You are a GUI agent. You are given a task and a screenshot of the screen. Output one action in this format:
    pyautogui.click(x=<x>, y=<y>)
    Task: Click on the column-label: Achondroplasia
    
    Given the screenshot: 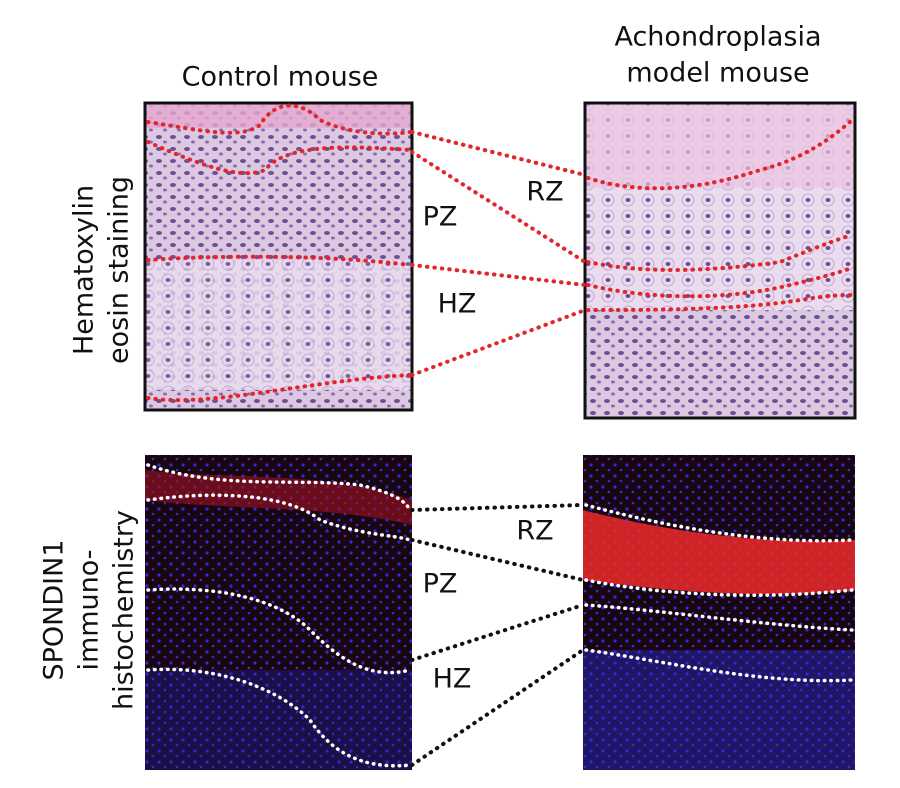 What is the action you would take?
    pyautogui.click(x=717, y=37)
    